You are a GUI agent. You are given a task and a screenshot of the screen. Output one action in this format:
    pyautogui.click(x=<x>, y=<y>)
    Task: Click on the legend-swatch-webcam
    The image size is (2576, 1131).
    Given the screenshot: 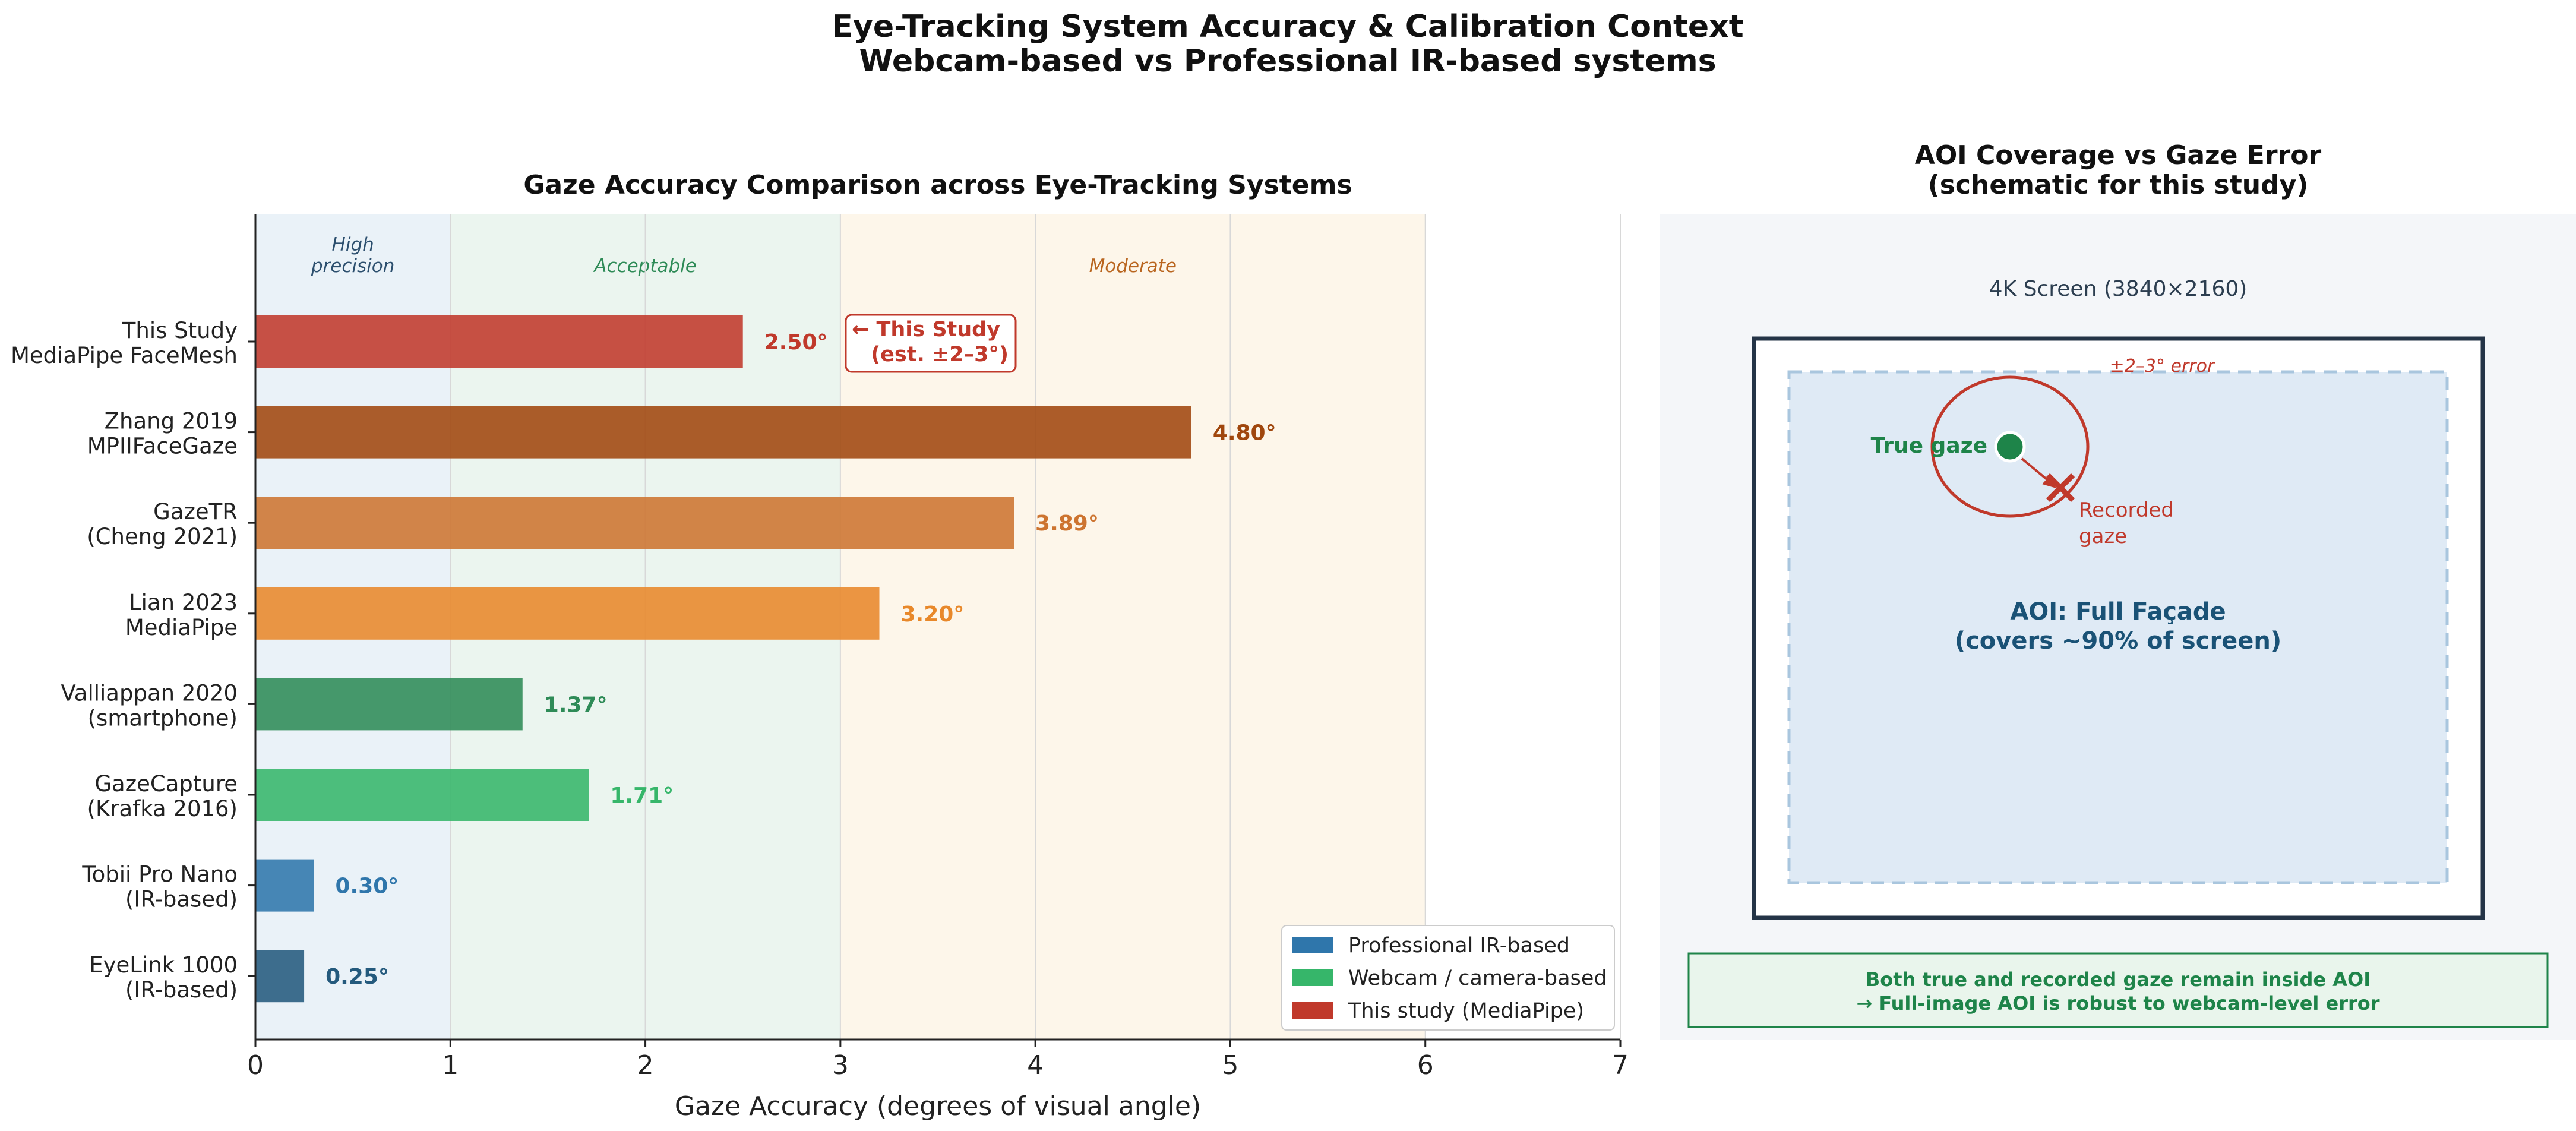 What is the action you would take?
    pyautogui.click(x=1312, y=977)
    